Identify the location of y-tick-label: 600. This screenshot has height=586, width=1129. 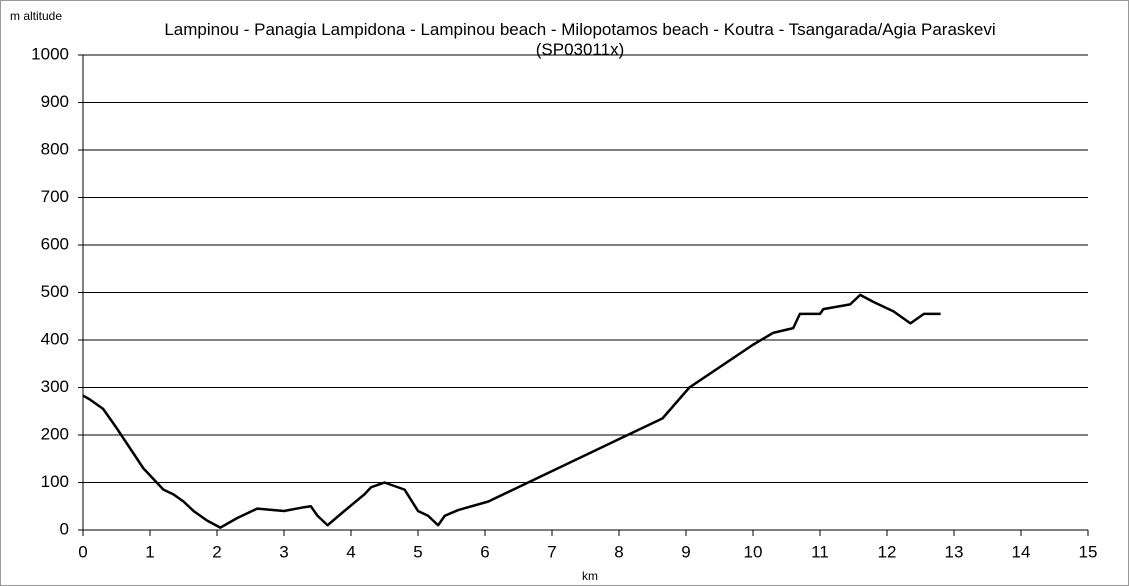
(55, 243).